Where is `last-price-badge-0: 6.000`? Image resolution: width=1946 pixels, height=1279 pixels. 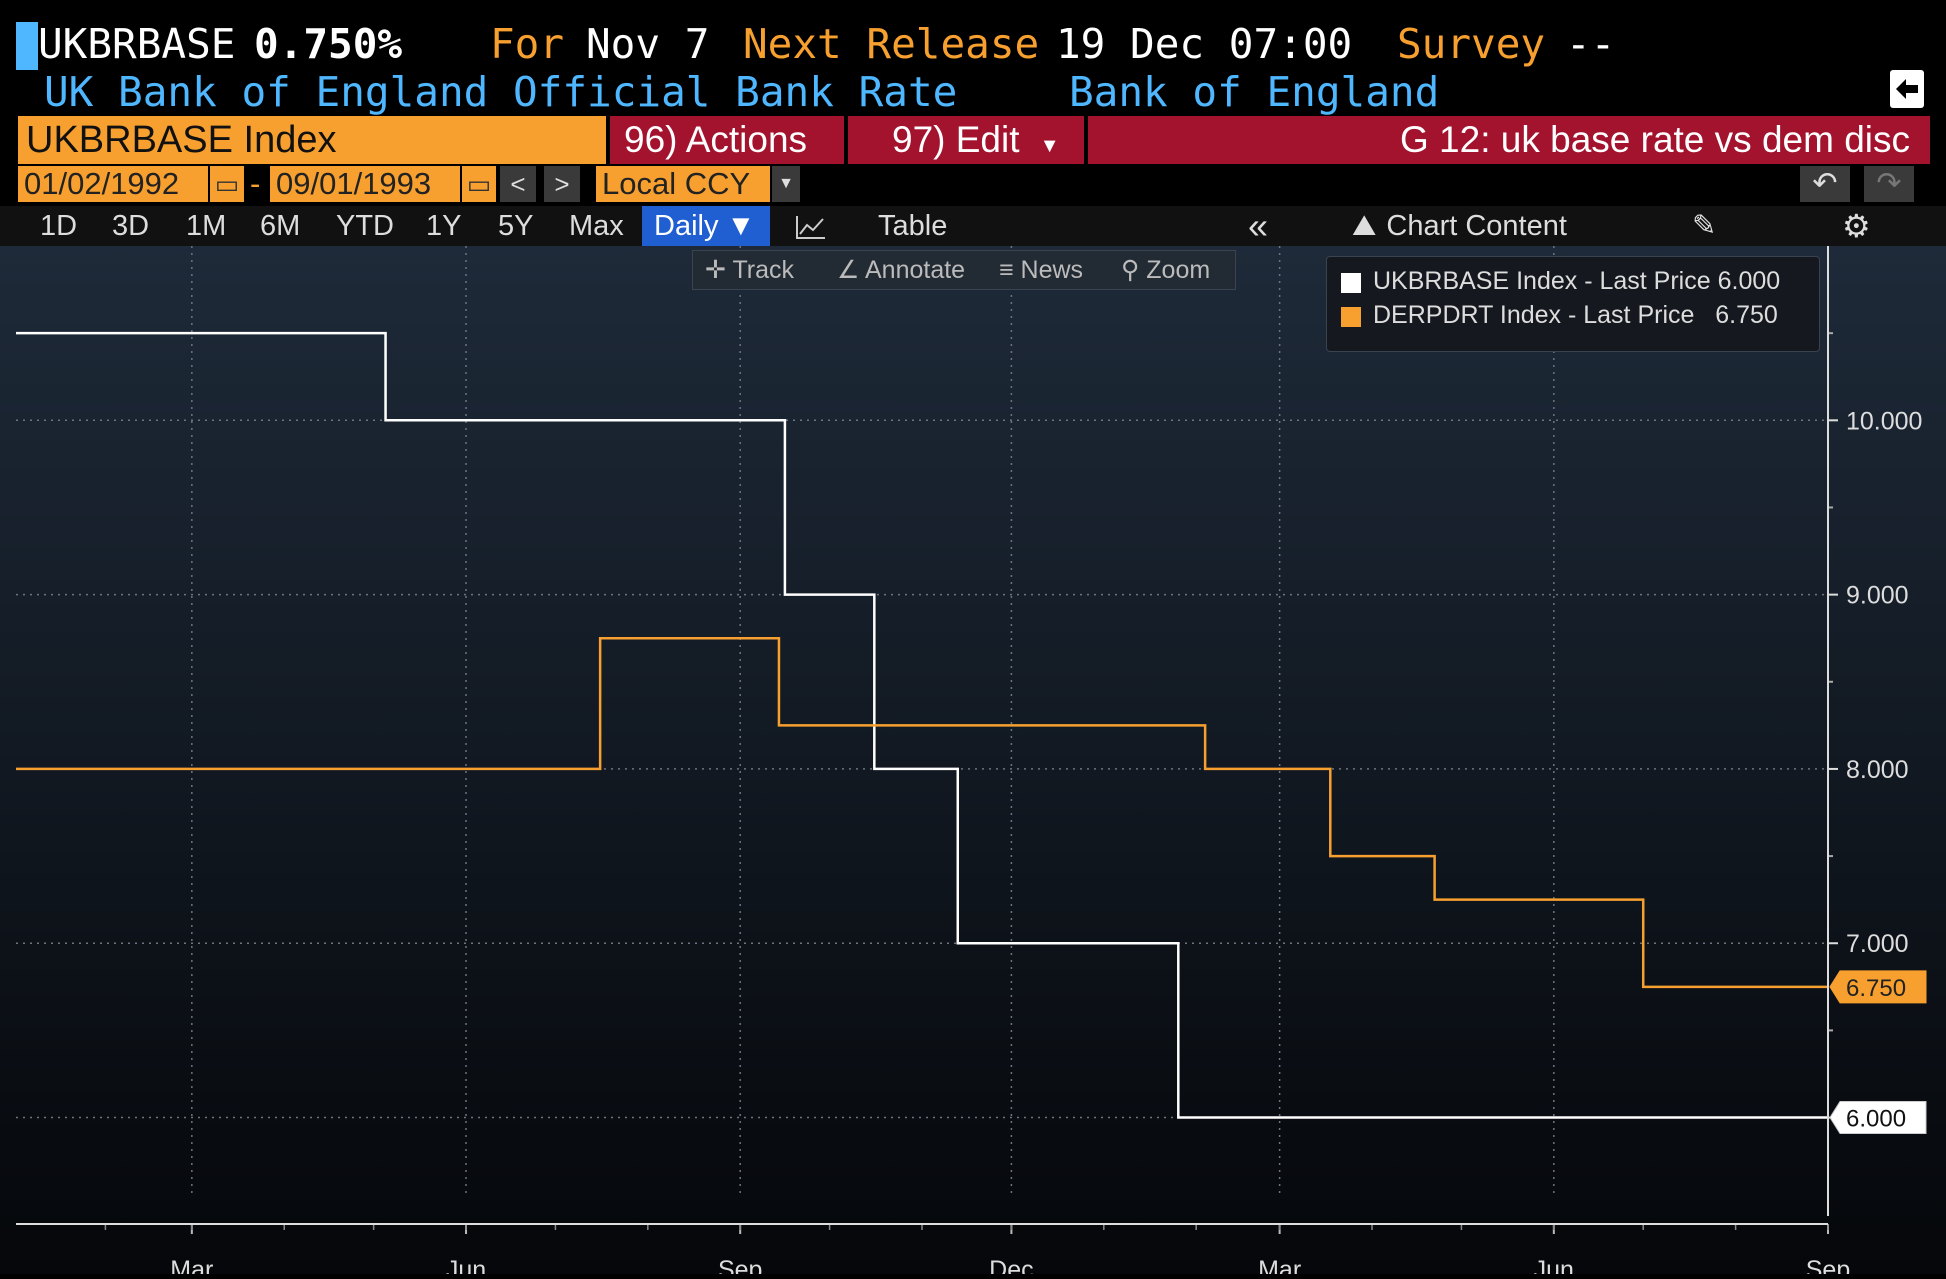
last-price-badge-0: 6.000 is located at coordinates (1878, 1118).